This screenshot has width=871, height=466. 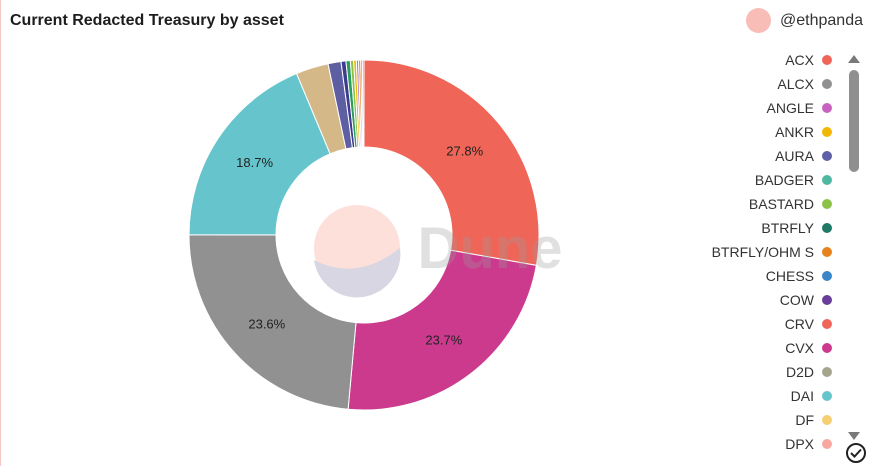 What do you see at coordinates (259, 154) in the screenshot?
I see `pie-slice-dai` at bounding box center [259, 154].